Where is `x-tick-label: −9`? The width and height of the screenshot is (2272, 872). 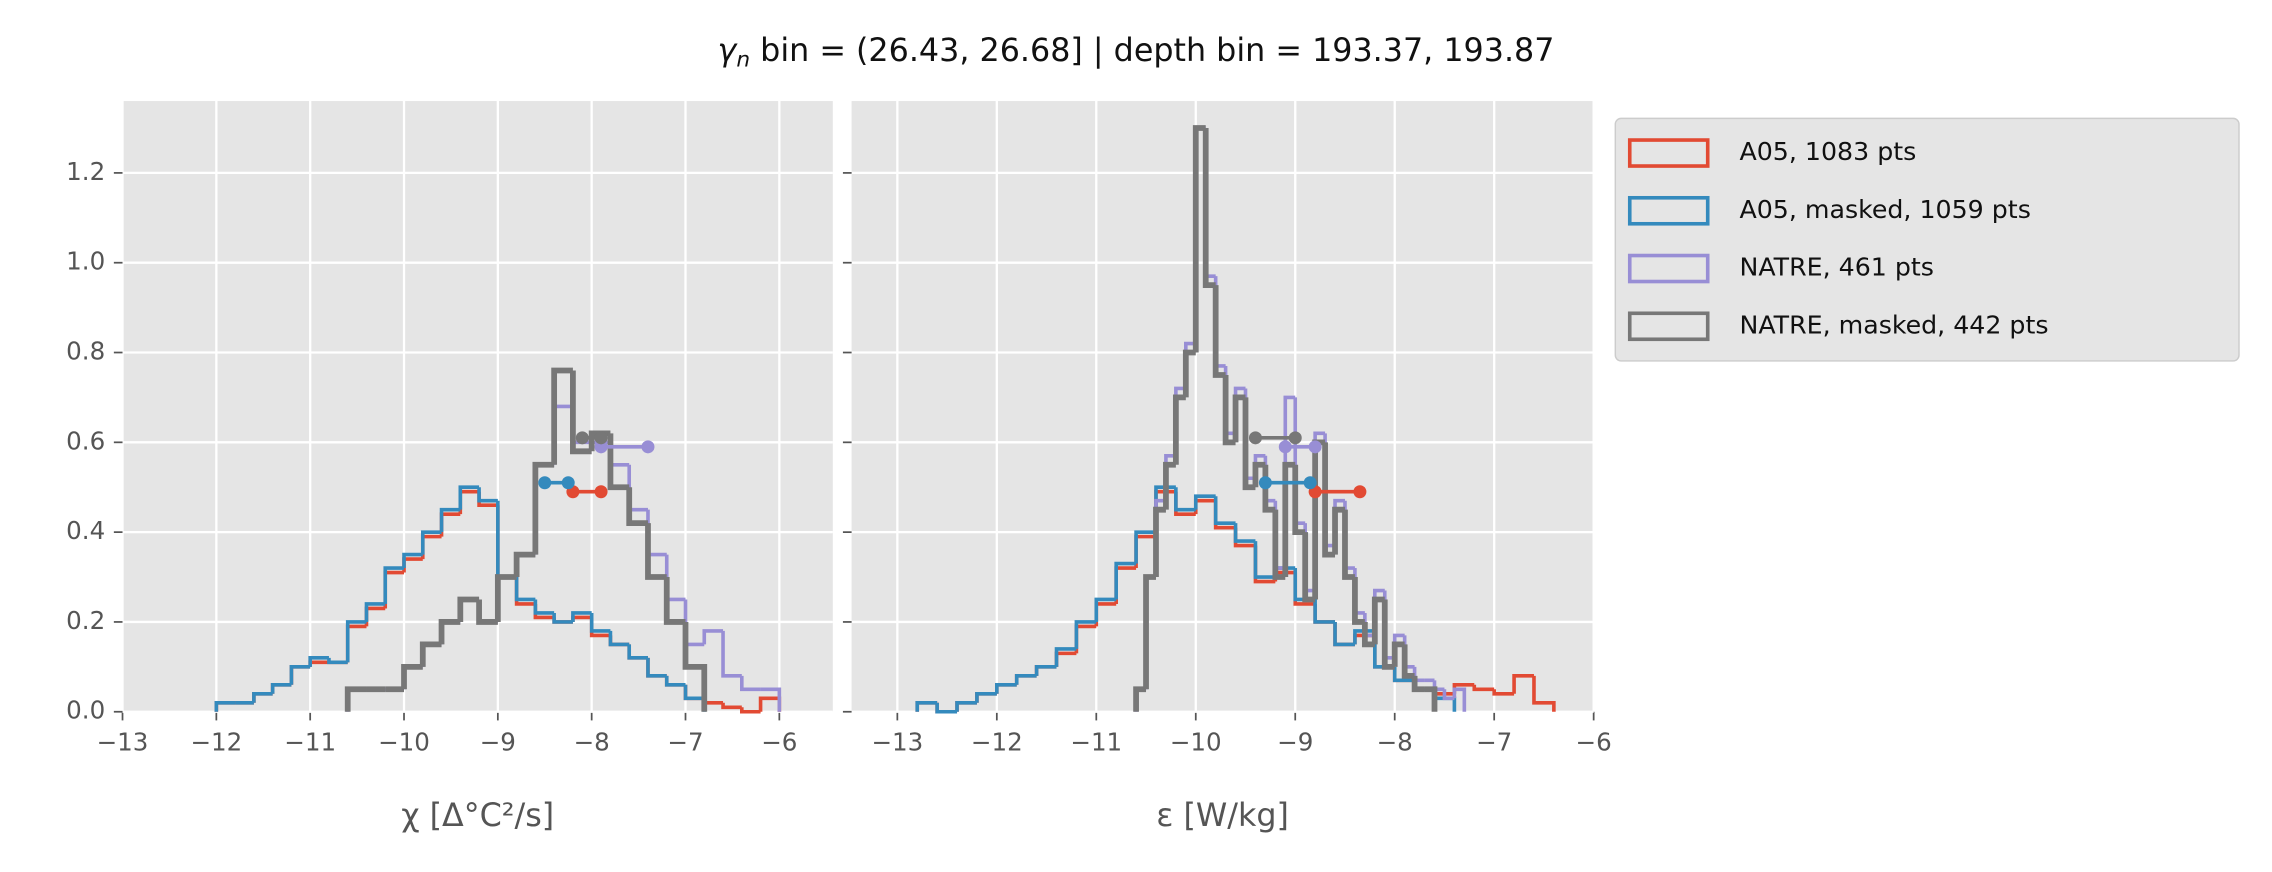 x-tick-label: −9 is located at coordinates (1295, 742).